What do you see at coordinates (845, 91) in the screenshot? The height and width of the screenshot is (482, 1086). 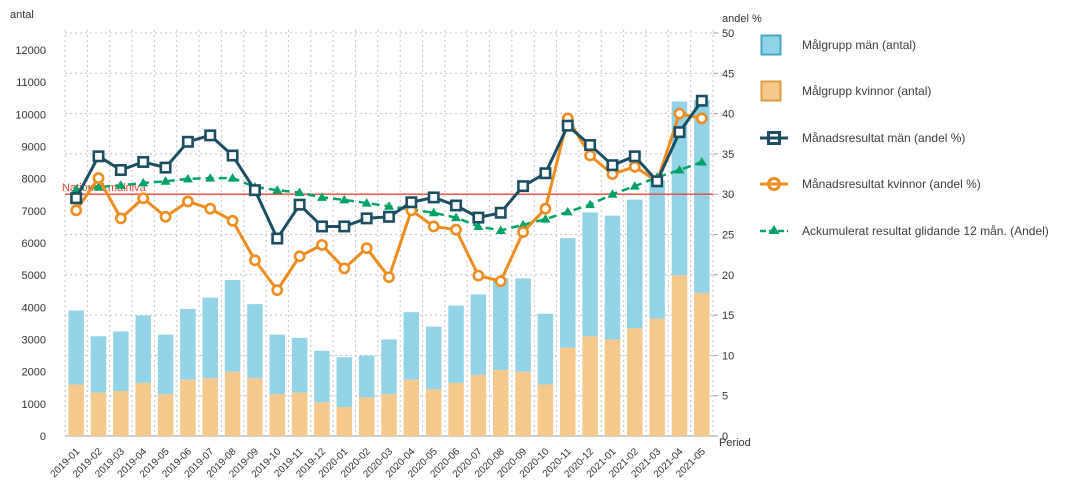 I see `legend-item-malgrupp-kvinnor: Målgrupp kvinnor (antal)` at bounding box center [845, 91].